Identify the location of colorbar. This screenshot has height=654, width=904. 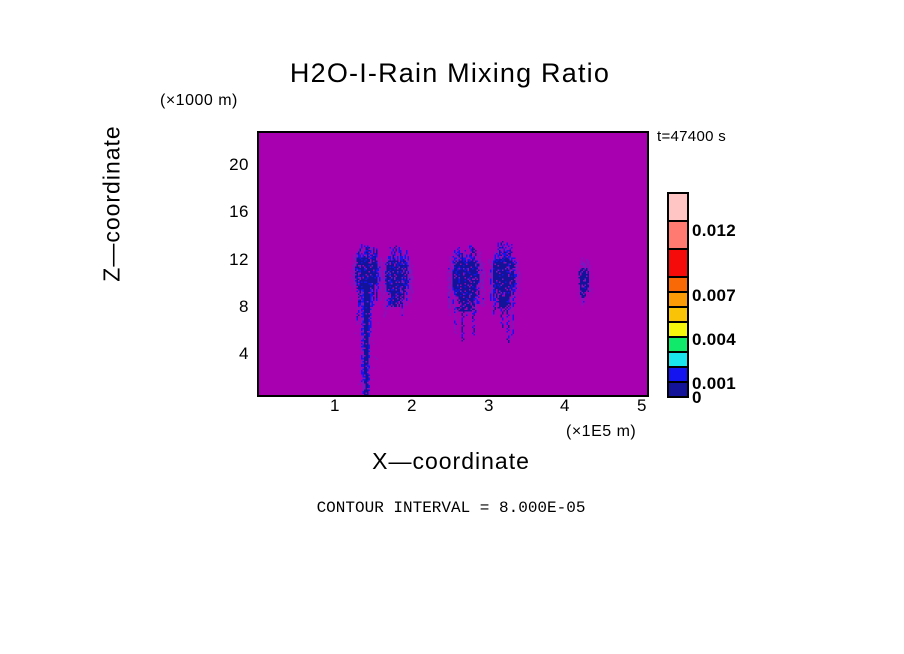
(678, 295).